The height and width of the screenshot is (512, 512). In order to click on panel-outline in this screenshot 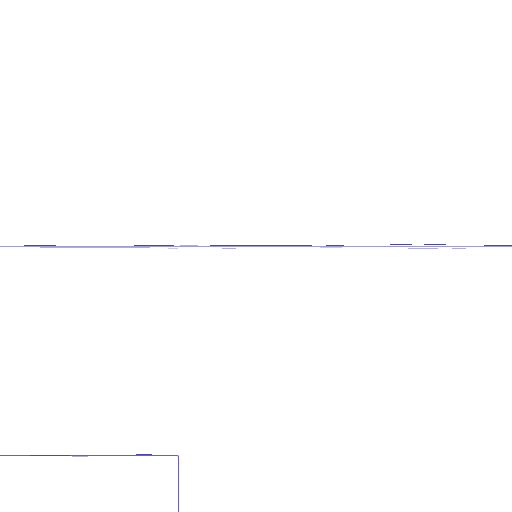, I will do `click(89, 483)`.